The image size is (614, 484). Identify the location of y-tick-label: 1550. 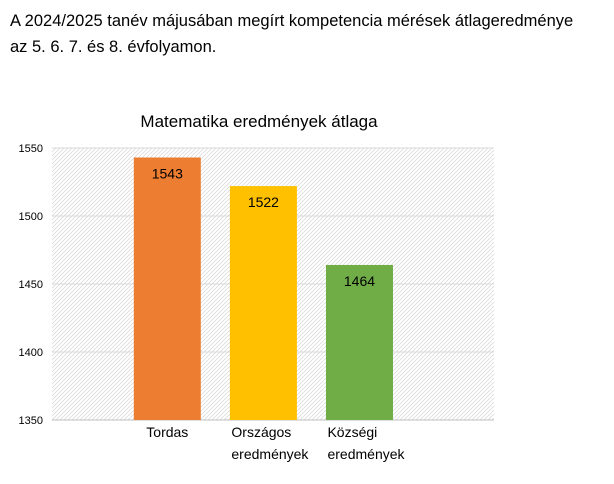
(31, 149).